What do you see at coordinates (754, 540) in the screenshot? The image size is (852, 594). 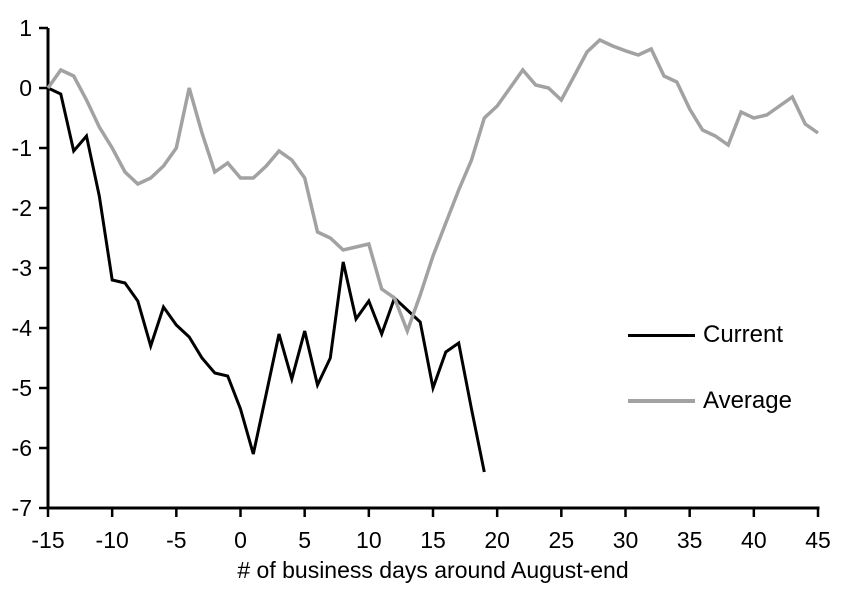 I see `x-tick-label-40: 40` at bounding box center [754, 540].